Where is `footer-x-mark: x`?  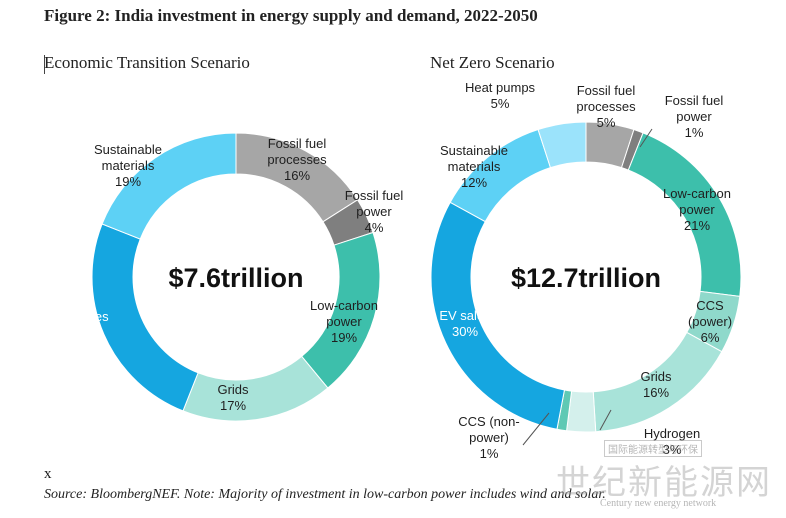 footer-x-mark: x is located at coordinates (48, 474).